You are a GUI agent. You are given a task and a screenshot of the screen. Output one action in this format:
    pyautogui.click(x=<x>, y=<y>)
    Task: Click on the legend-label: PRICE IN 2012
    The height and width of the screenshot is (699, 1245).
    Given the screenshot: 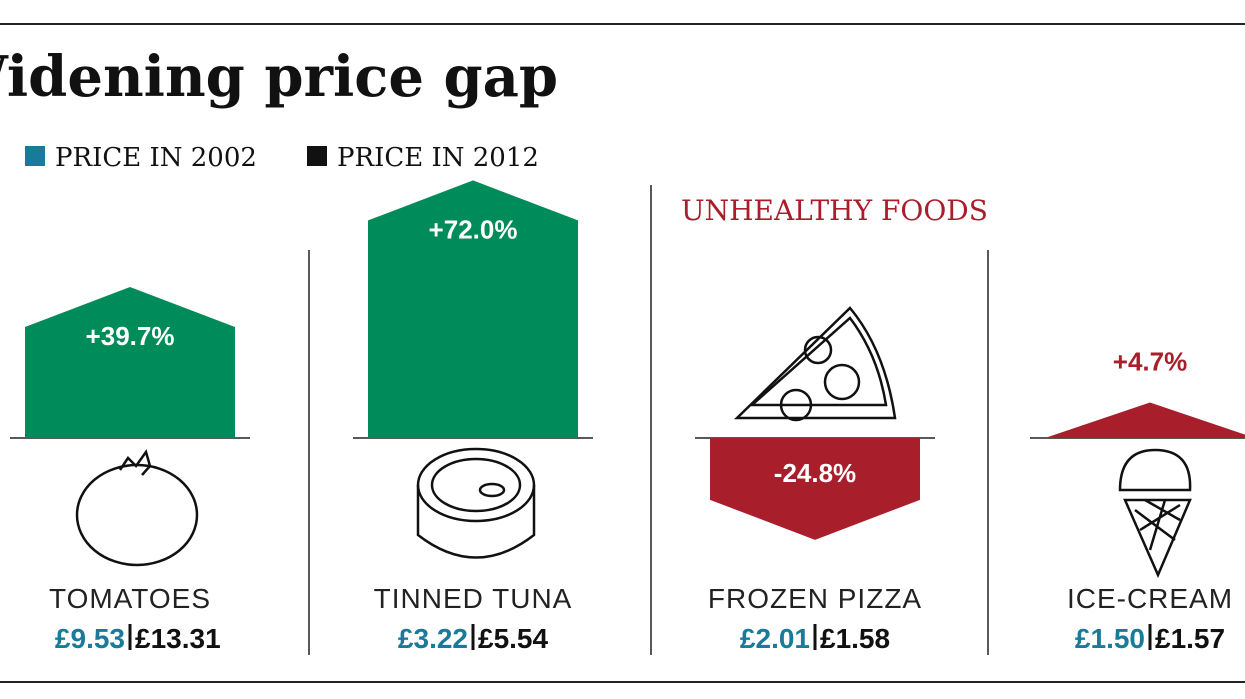 What is the action you would take?
    pyautogui.click(x=438, y=158)
    